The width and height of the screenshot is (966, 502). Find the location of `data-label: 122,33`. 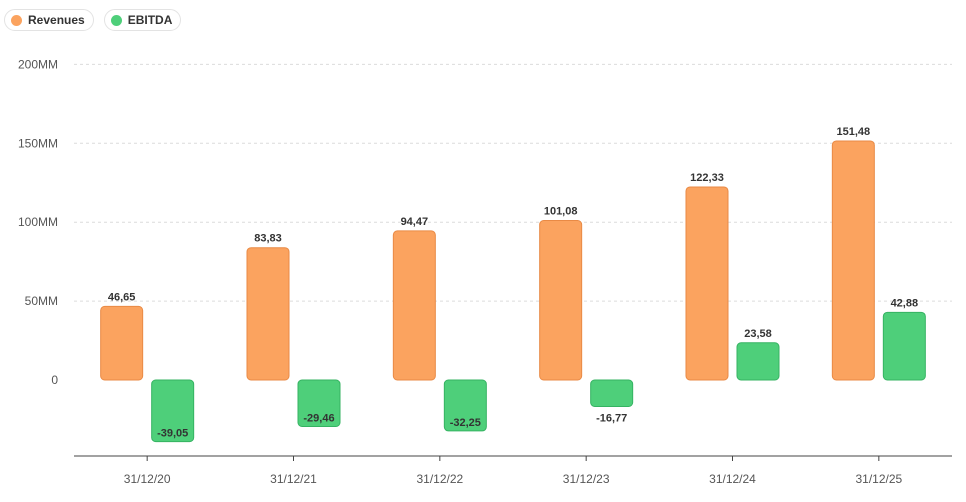

data-label: 122,33 is located at coordinates (707, 178).